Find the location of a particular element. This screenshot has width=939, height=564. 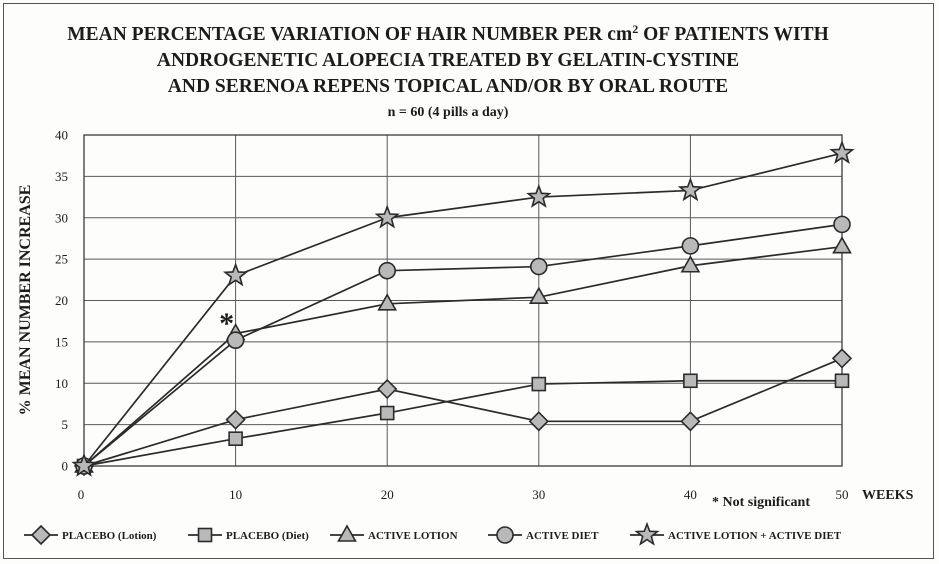

legend-marker-square-icon is located at coordinates (205, 535).